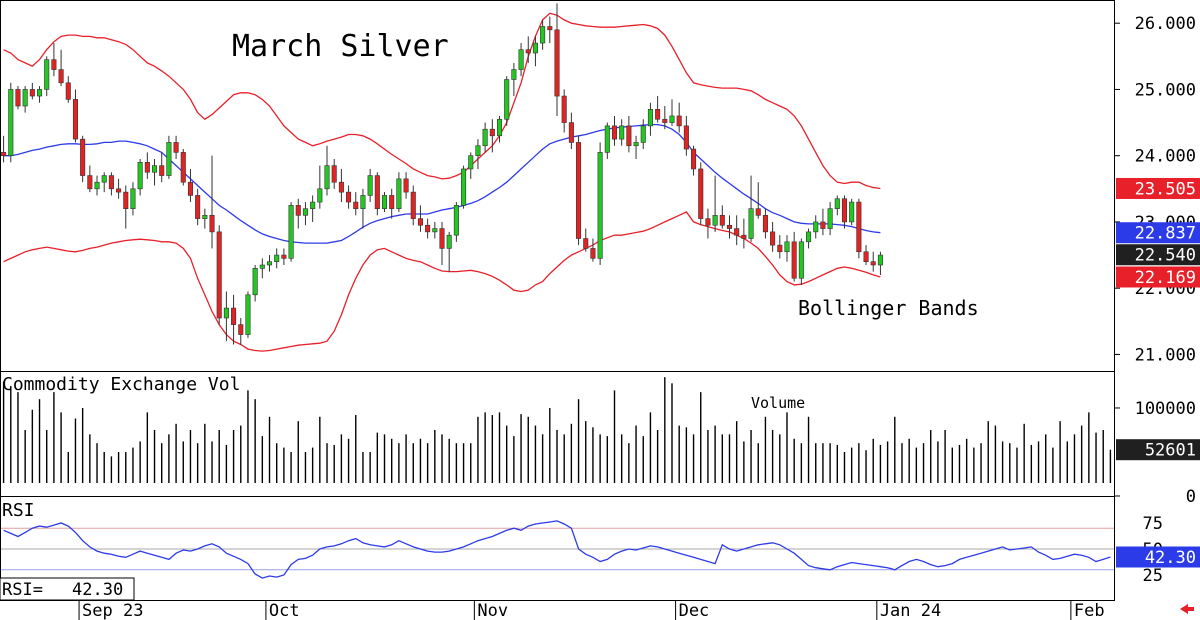 The image size is (1200, 620). I want to click on x-tick-label: Jan 24, so click(910, 610).